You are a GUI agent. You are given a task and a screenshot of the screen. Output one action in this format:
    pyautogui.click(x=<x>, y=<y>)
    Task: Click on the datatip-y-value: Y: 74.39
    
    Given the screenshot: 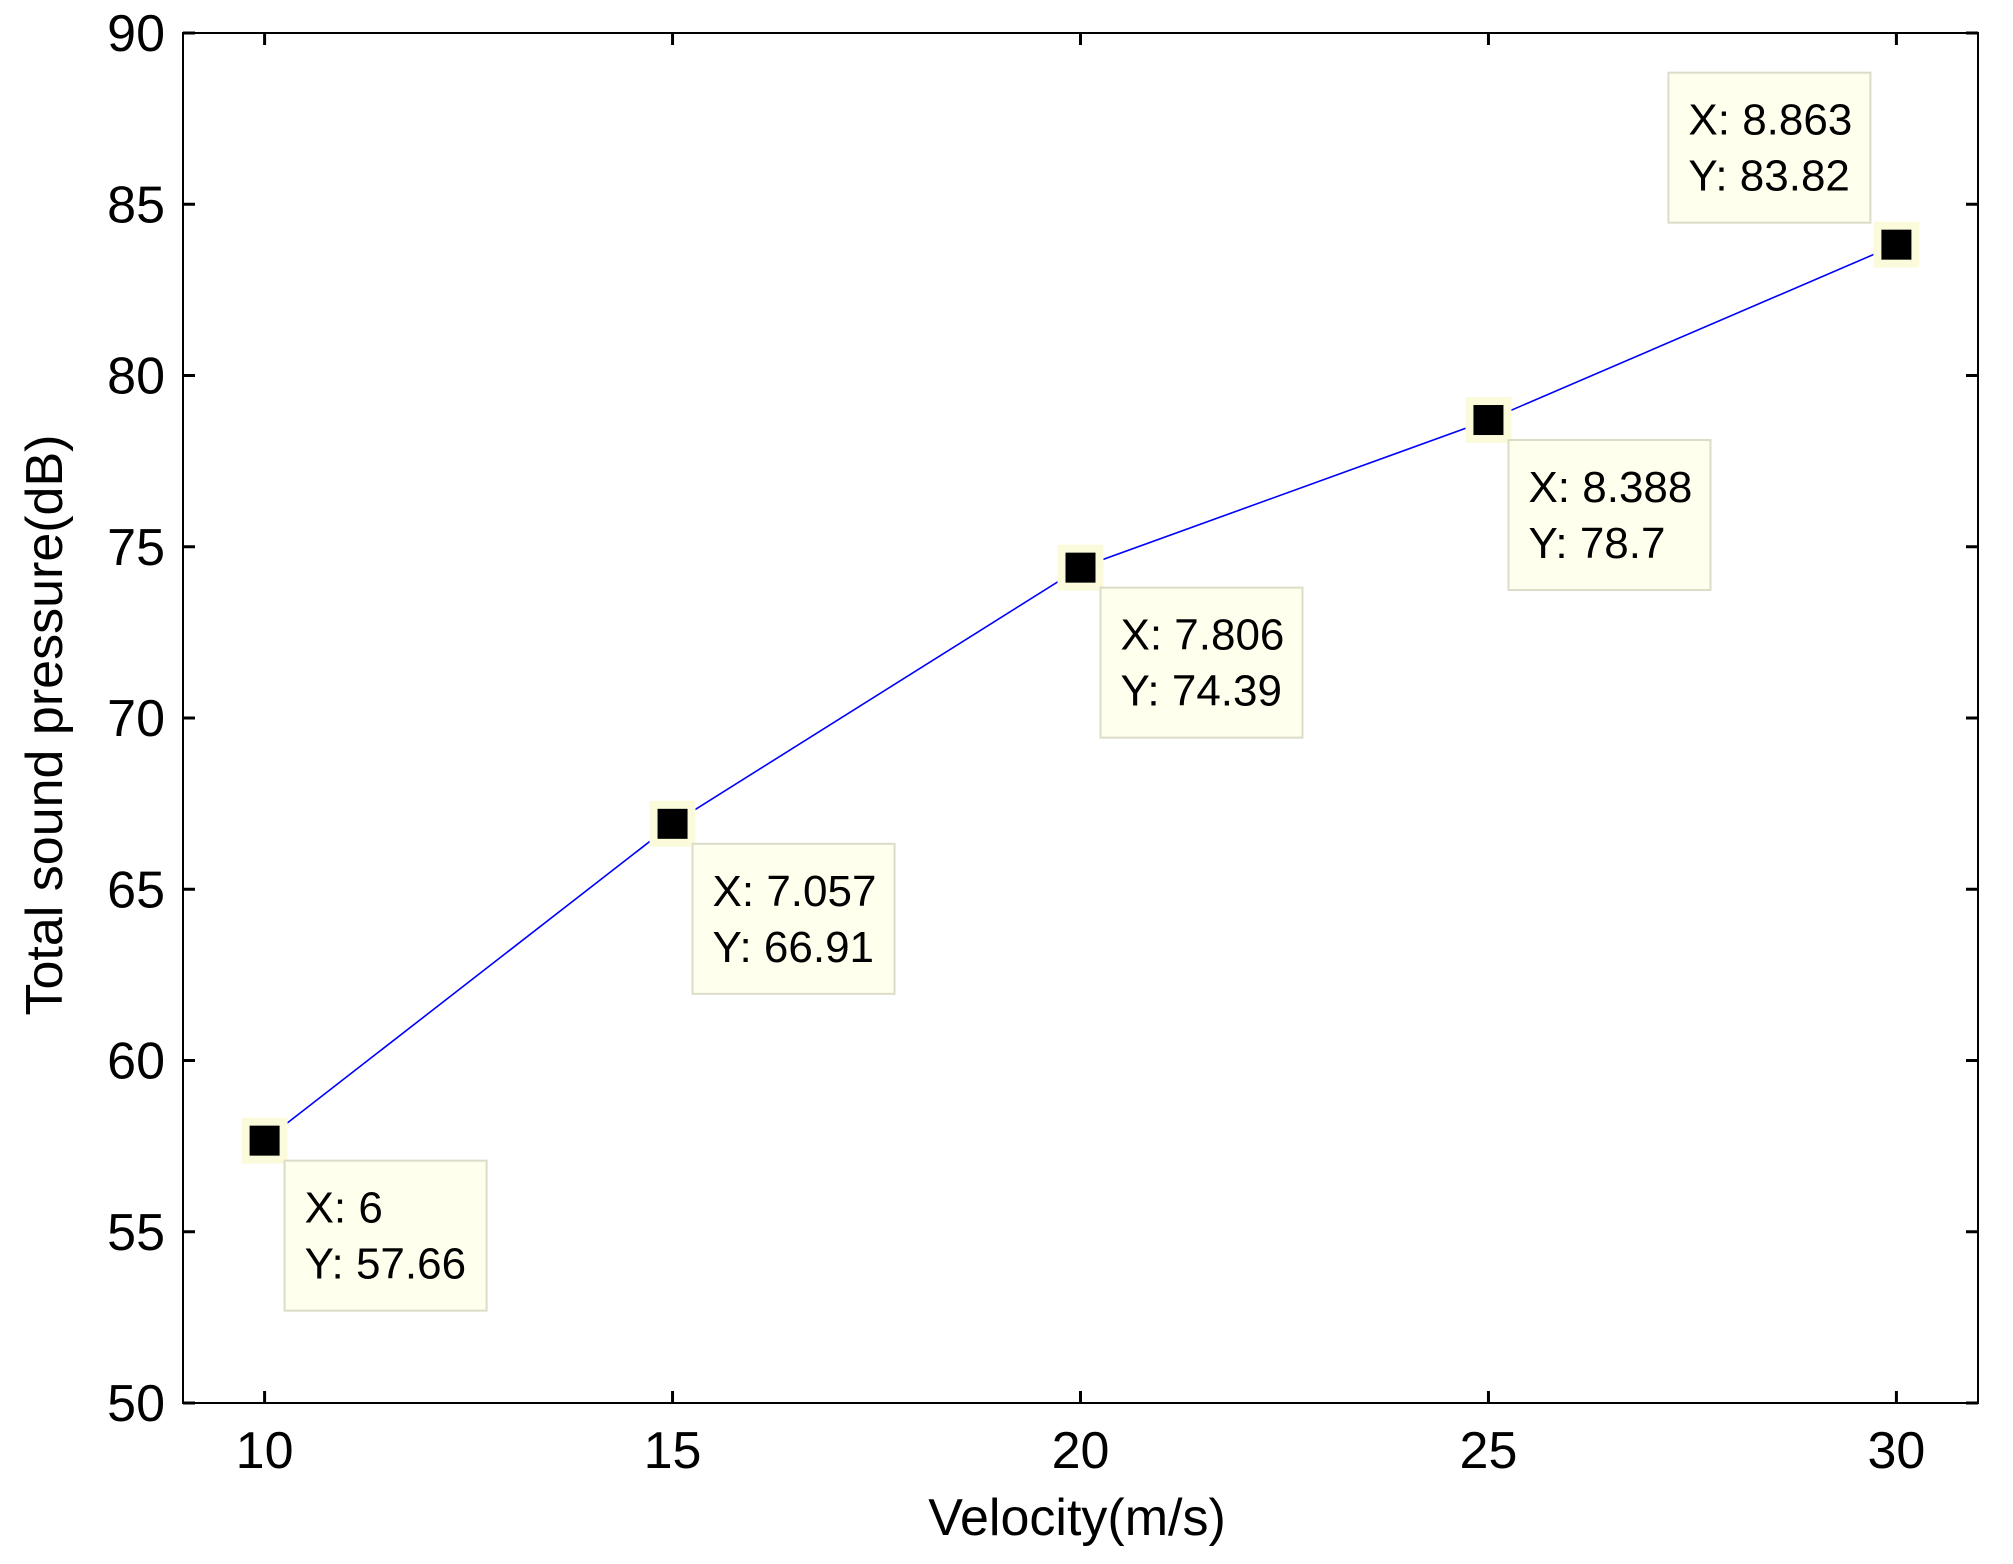 What is the action you would take?
    pyautogui.click(x=1201, y=691)
    